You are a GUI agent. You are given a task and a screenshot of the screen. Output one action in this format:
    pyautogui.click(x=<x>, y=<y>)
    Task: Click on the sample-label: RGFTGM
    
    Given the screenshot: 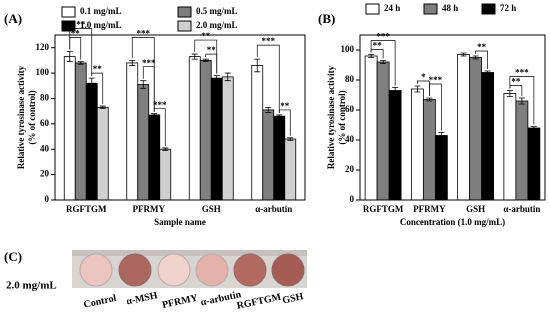 What is the action you would take?
    pyautogui.click(x=259, y=302)
    